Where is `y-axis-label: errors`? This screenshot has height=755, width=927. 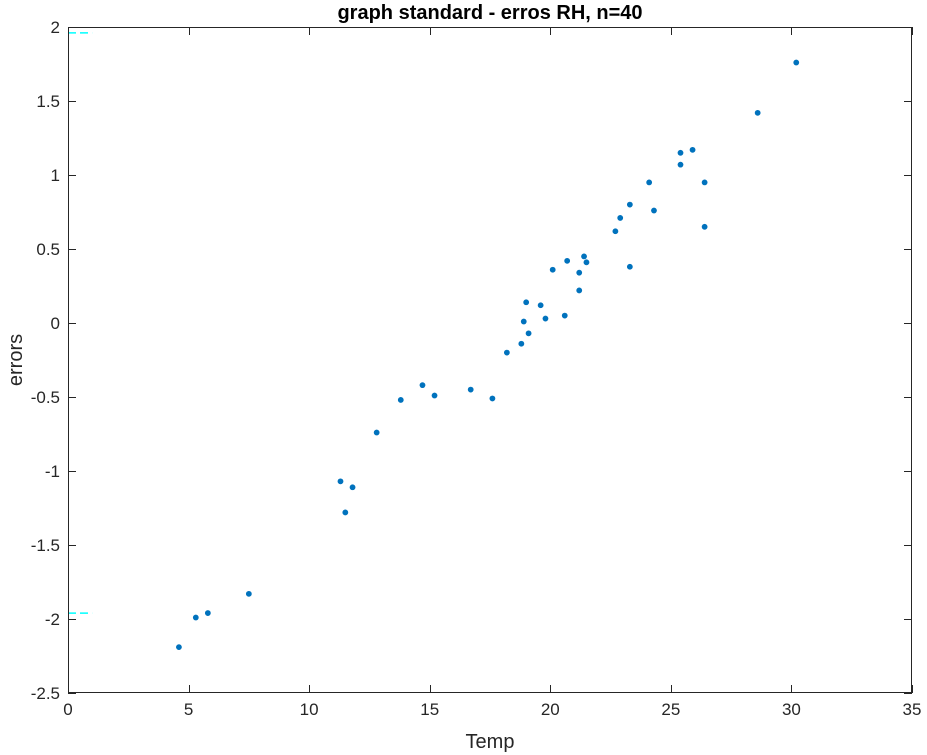
y-axis-label: errors is located at coordinates (16, 360).